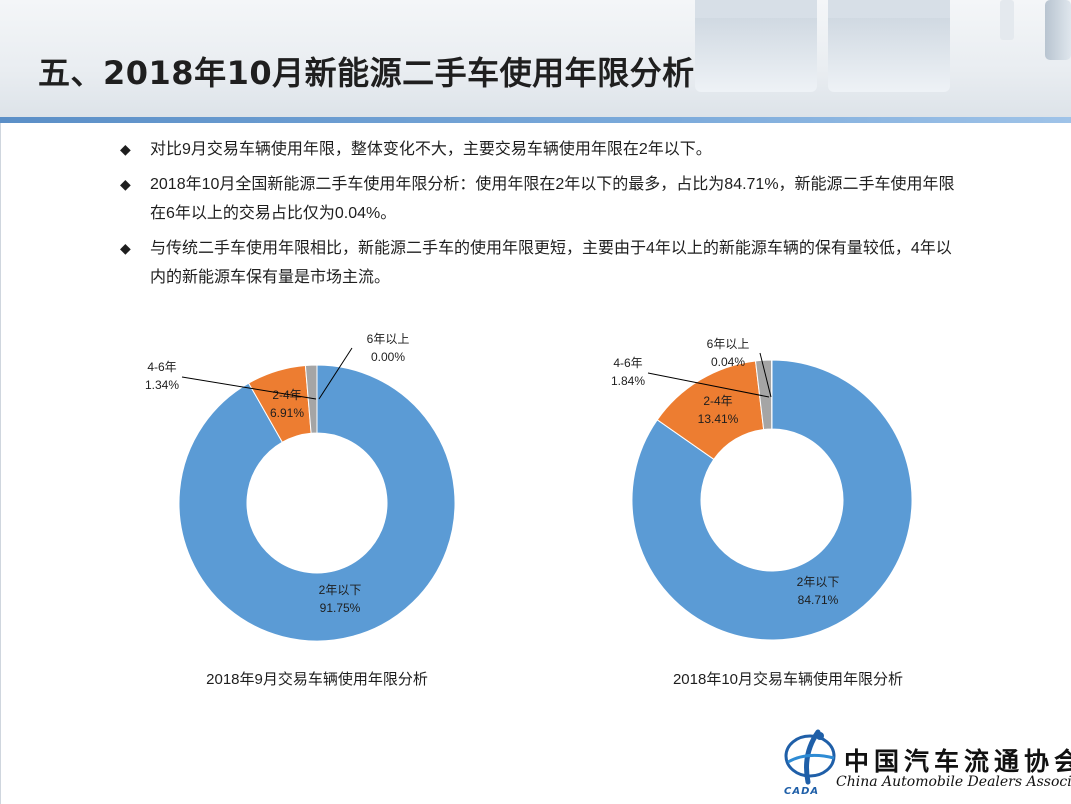 The height and width of the screenshot is (804, 1071). I want to click on bullet-text: 对比9月交易车辆使用年限，整体变化不大，主要交易车辆使用年限在2年以下。, so click(431, 149).